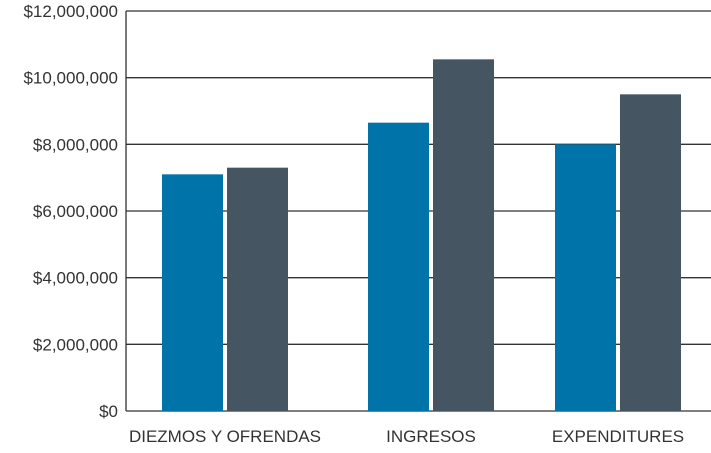 Image resolution: width=711 pixels, height=453 pixels. I want to click on x-tick-label: INGRESOS, so click(431, 436).